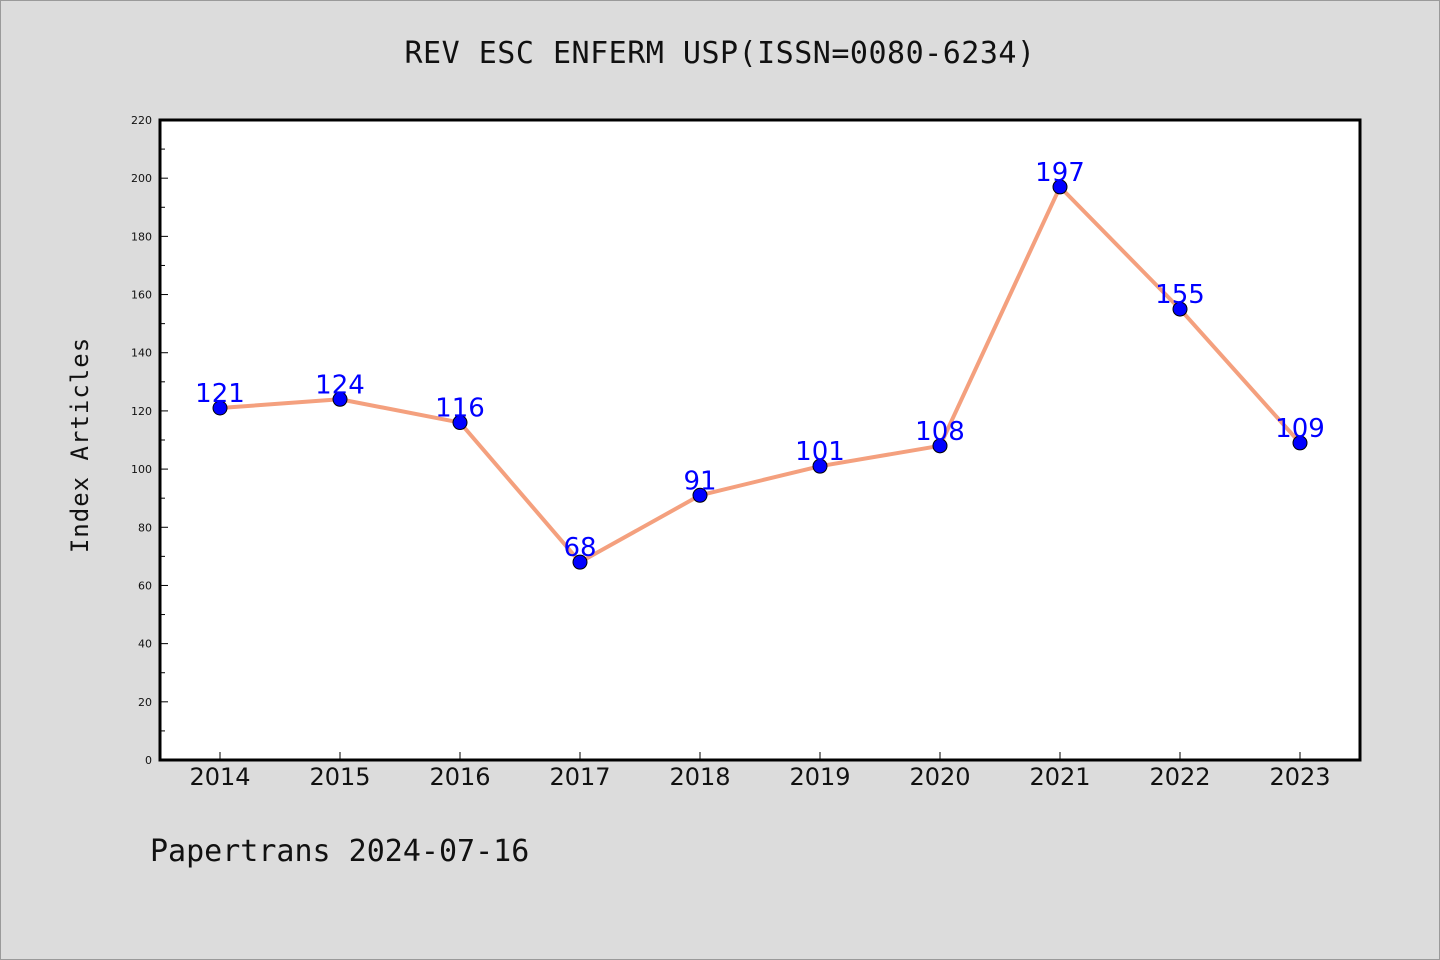 This screenshot has width=1440, height=960. Describe the element at coordinates (340, 385) in the screenshot. I see `data-label: 124` at that location.